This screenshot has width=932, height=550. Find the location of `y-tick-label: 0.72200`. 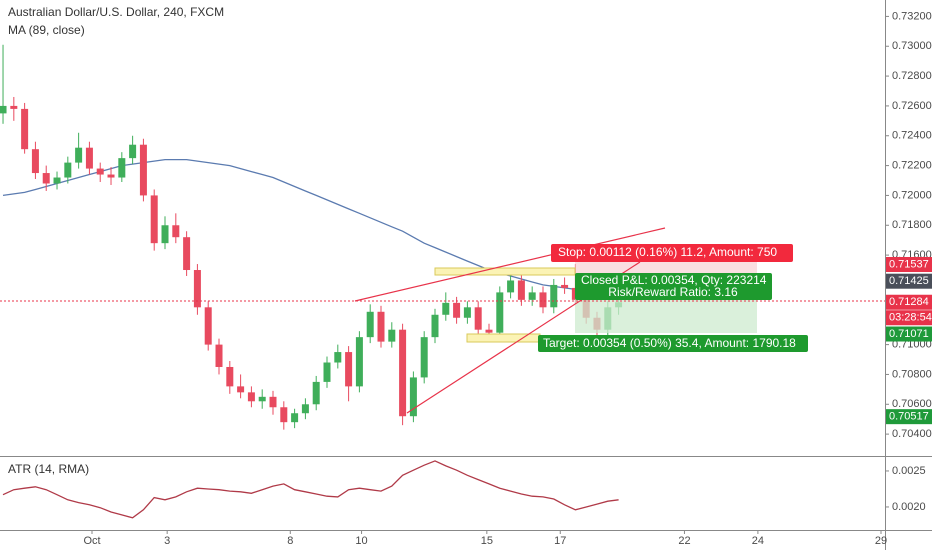

y-tick-label: 0.72200 is located at coordinates (912, 165).